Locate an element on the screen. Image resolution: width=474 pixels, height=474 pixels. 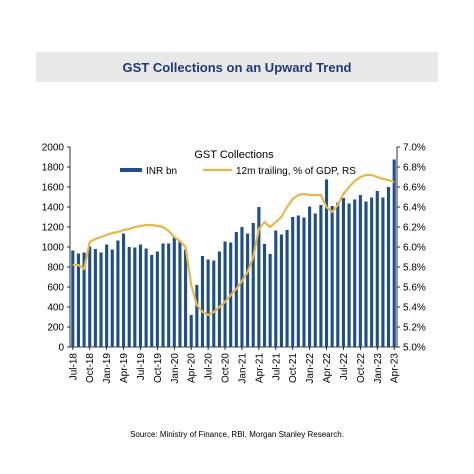
y-left-tick-label: 800 is located at coordinates (55, 268).